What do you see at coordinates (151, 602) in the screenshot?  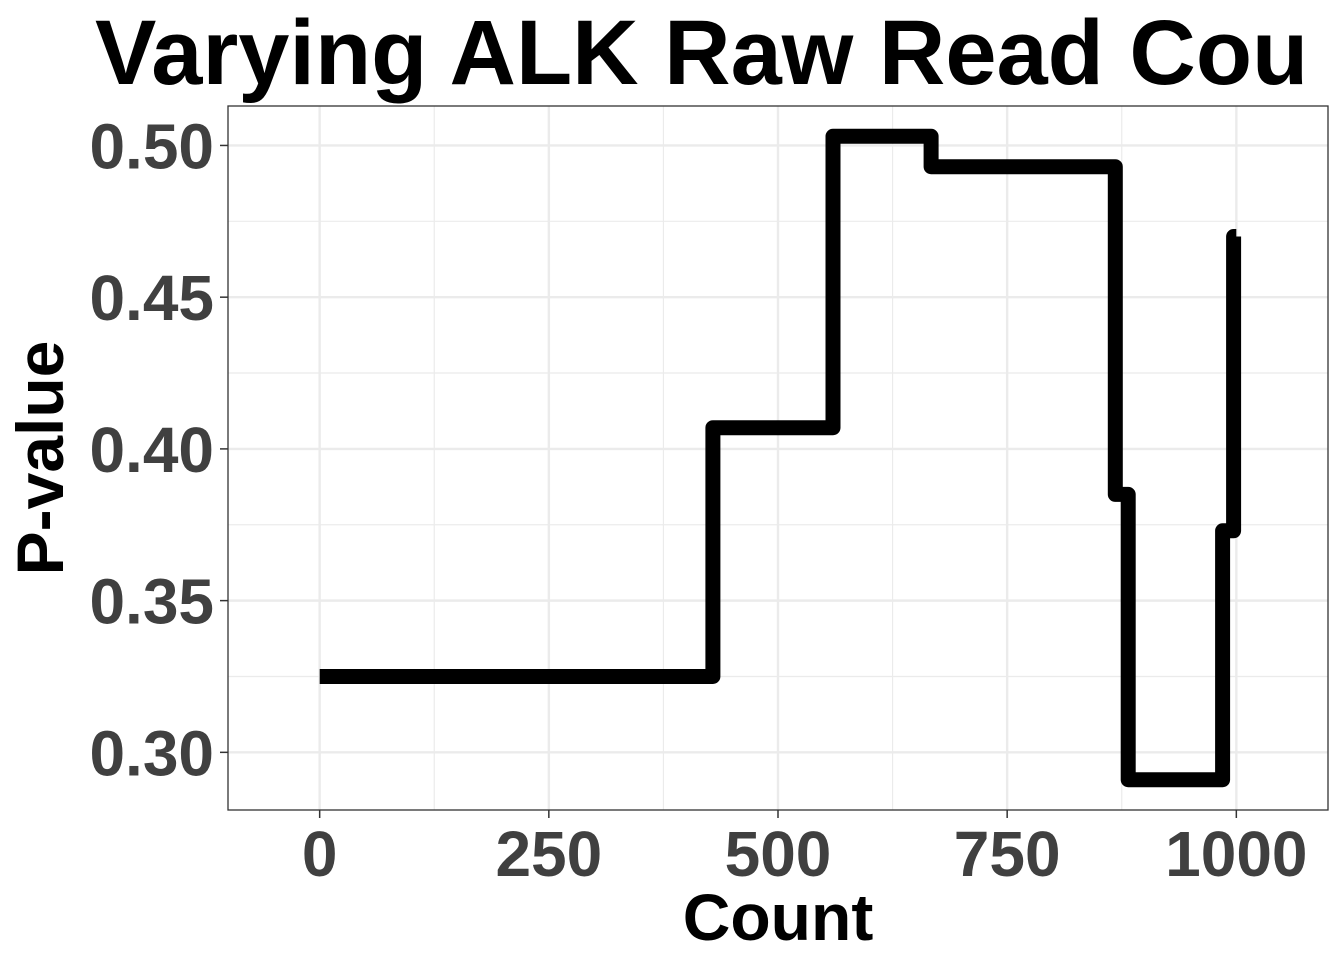 I see `y-tick-label: 0.35` at bounding box center [151, 602].